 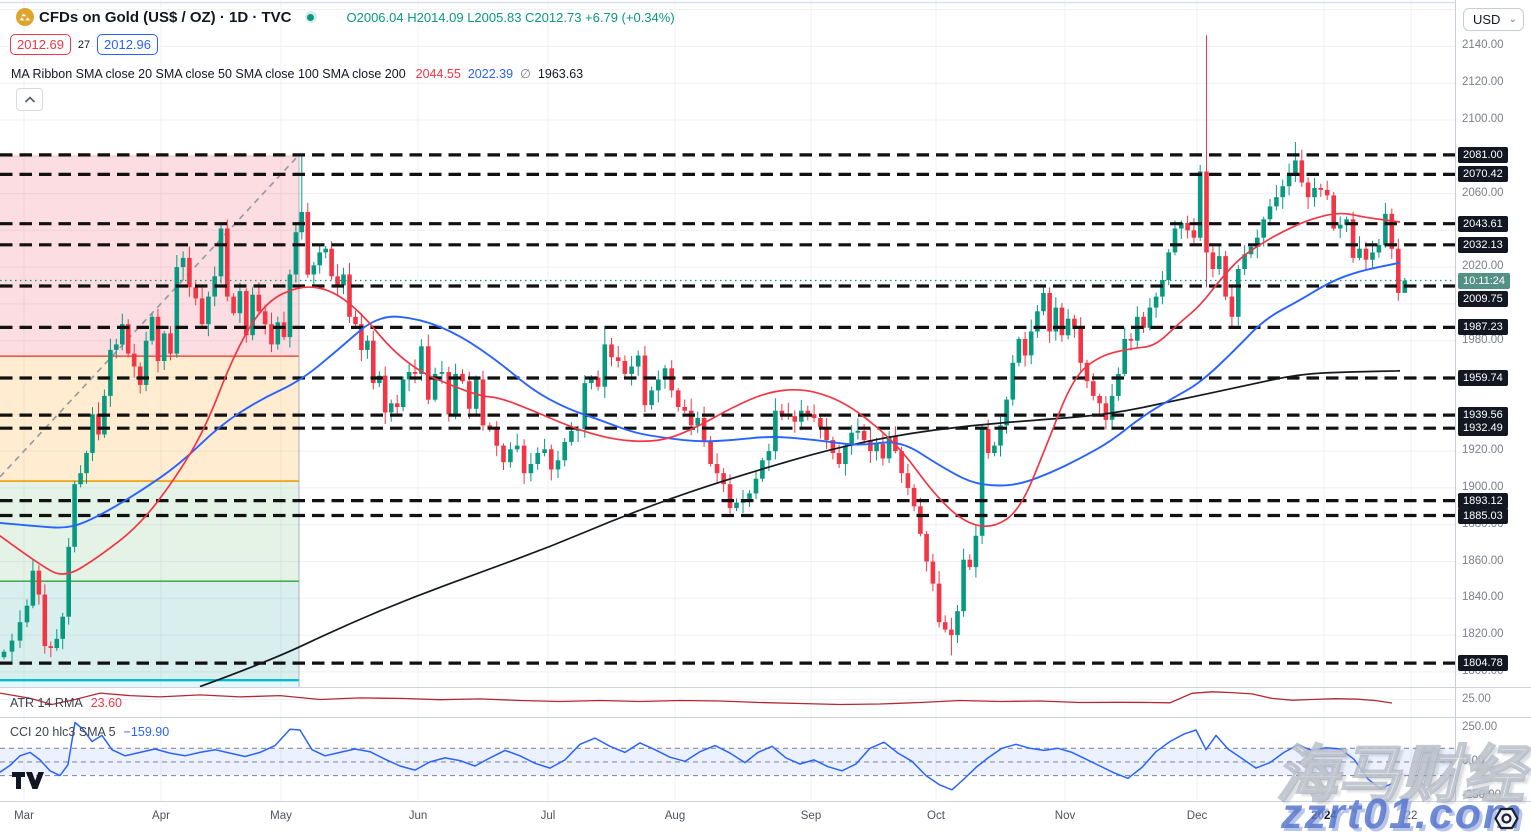 I want to click on price-tick: 1820.00, so click(x=1483, y=634).